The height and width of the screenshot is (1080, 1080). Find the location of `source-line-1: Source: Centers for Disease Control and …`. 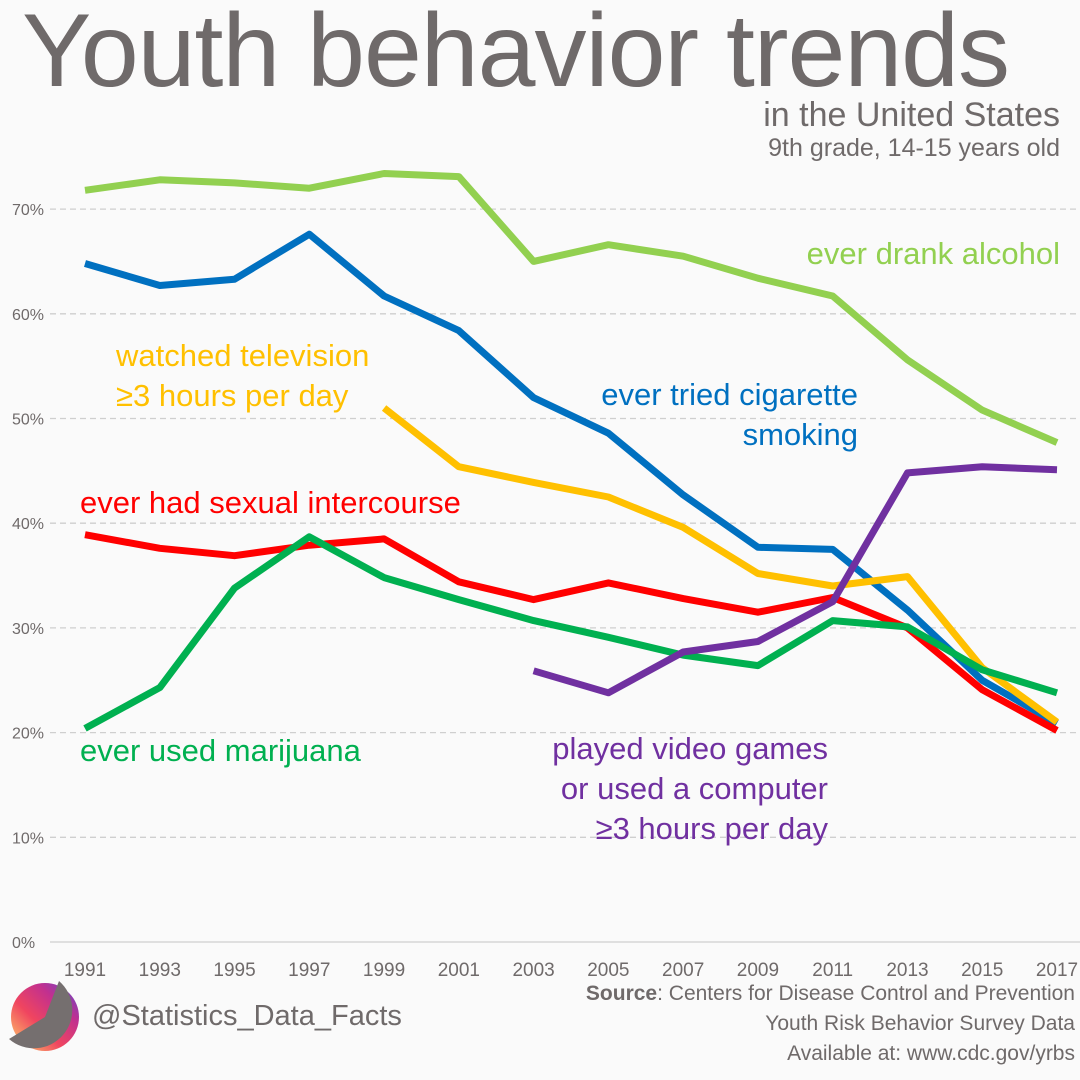

source-line-1: Source: Centers for Disease Control and … is located at coordinates (830, 994).